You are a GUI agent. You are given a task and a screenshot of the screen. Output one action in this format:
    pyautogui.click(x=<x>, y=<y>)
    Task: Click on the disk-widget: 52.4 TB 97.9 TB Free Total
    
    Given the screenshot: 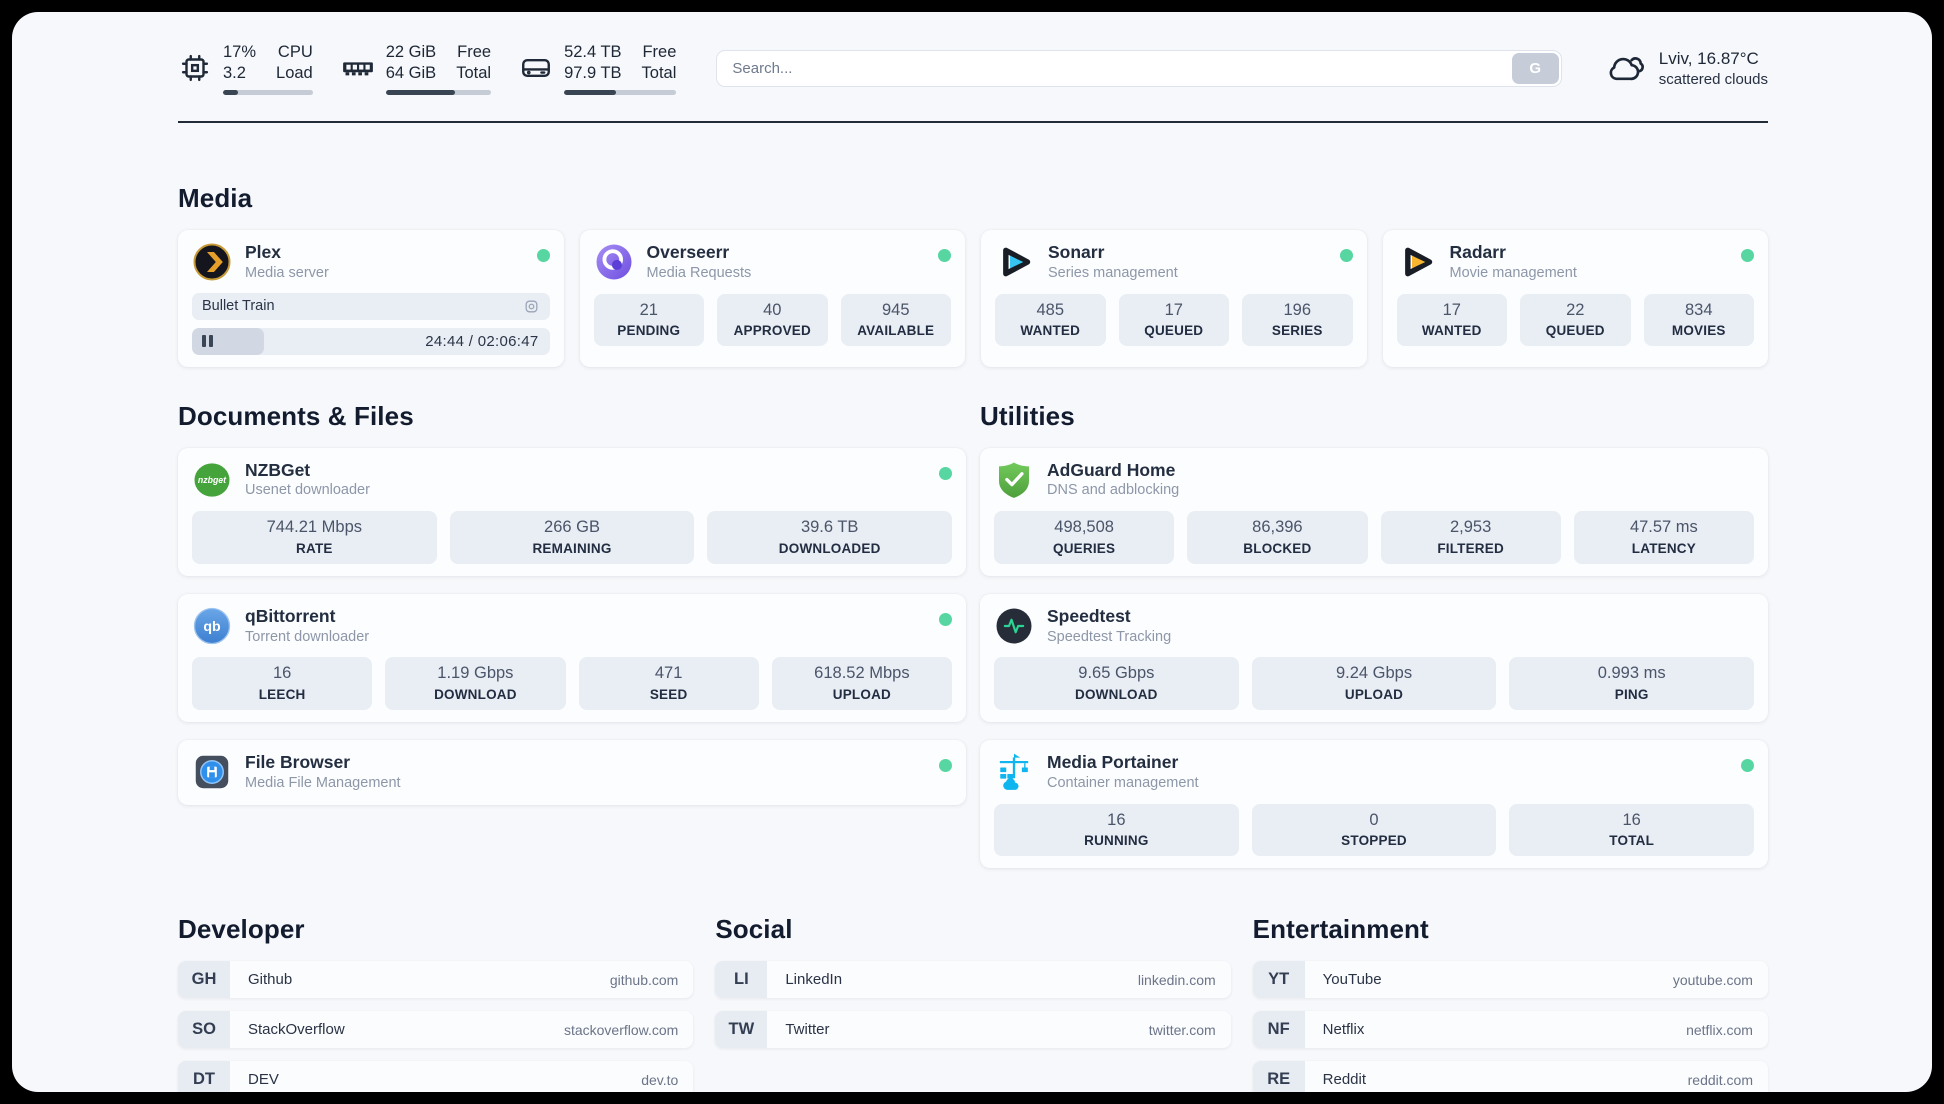 What is the action you would take?
    pyautogui.click(x=598, y=68)
    